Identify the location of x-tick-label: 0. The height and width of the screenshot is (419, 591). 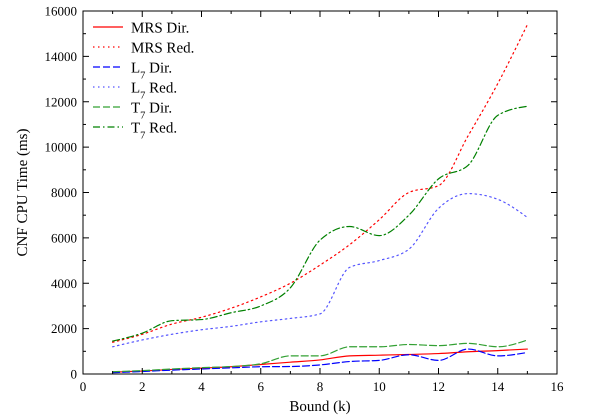
(83, 386).